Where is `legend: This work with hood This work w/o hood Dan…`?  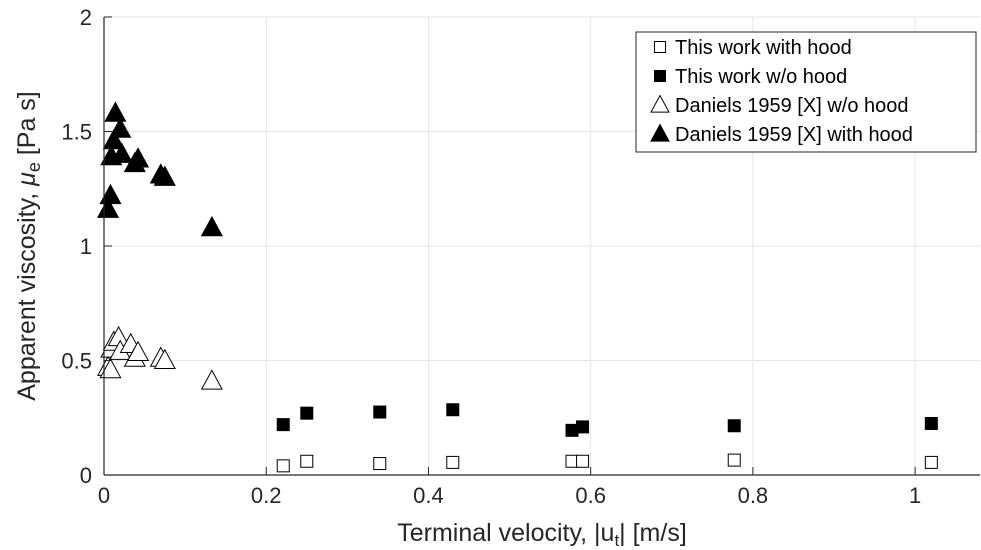
legend: This work with hood This work w/o hood Dan… is located at coordinates (806, 92).